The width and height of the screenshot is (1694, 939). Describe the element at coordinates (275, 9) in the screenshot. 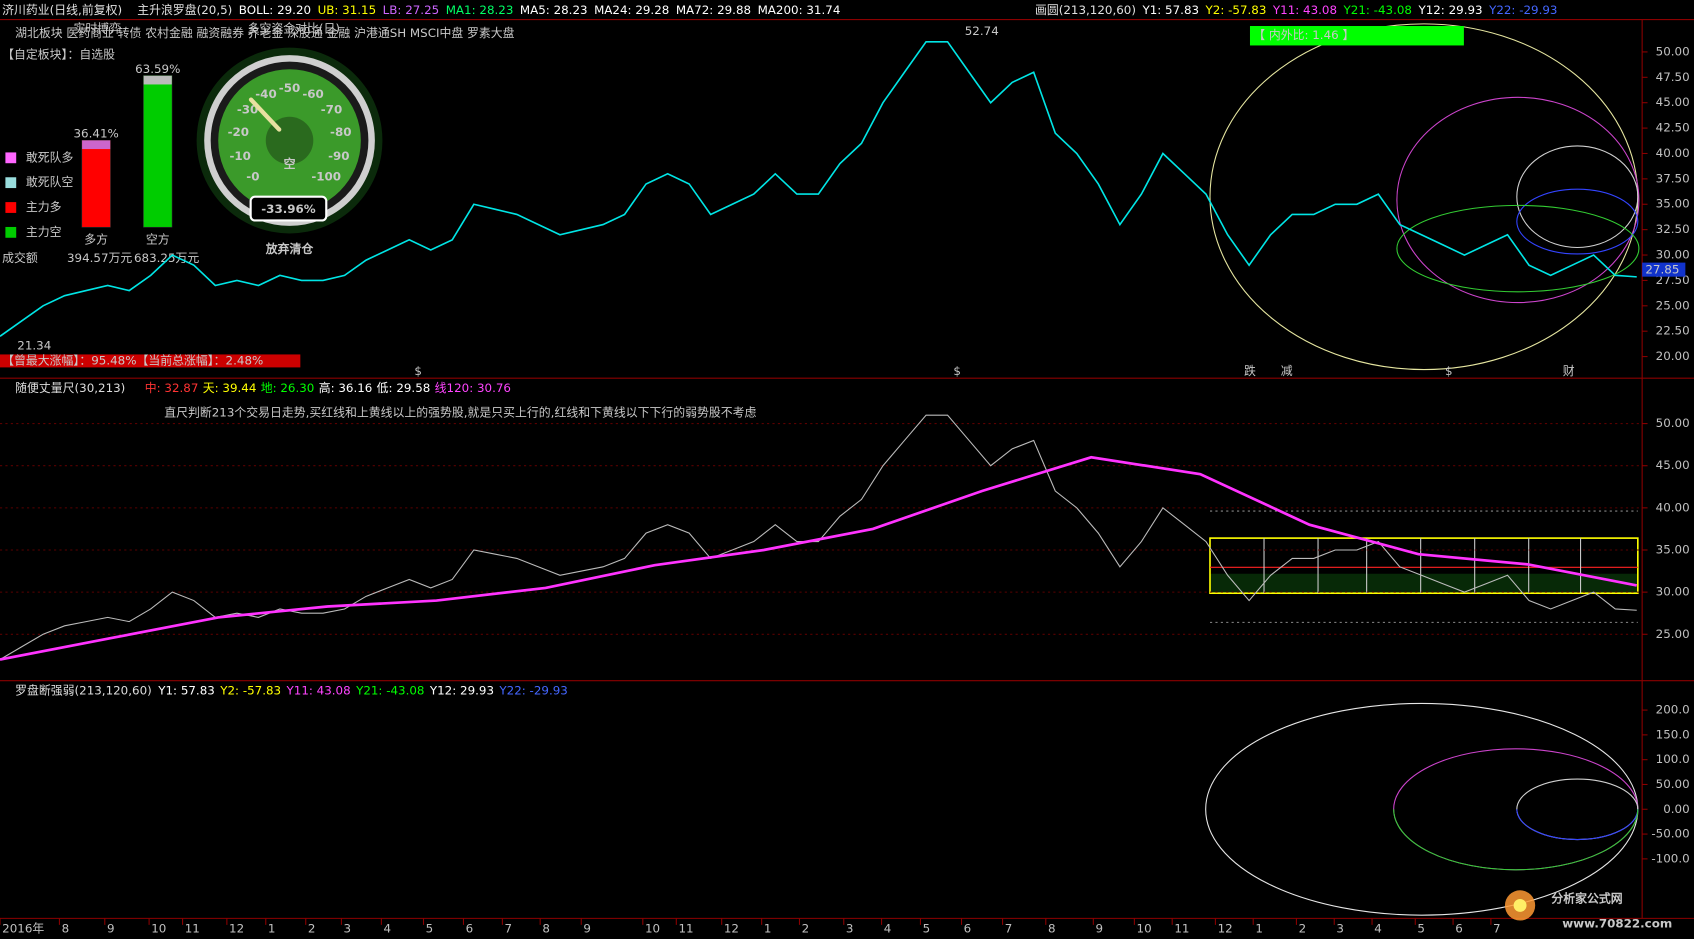

I see `indicator-value: BOLL: 29.20` at that location.